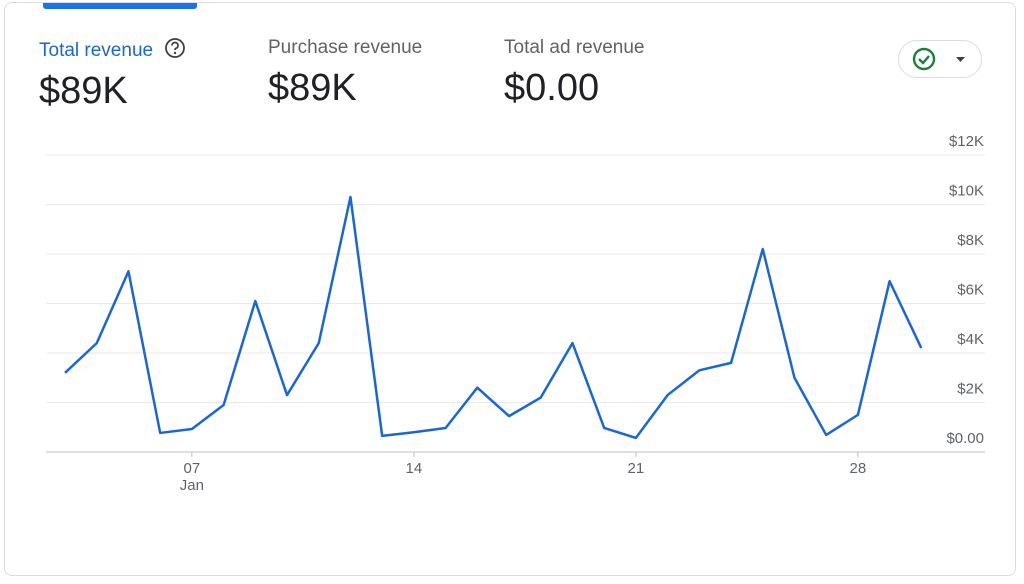 The image size is (1024, 584). I want to click on metric-label: Purchase revenue, so click(345, 47).